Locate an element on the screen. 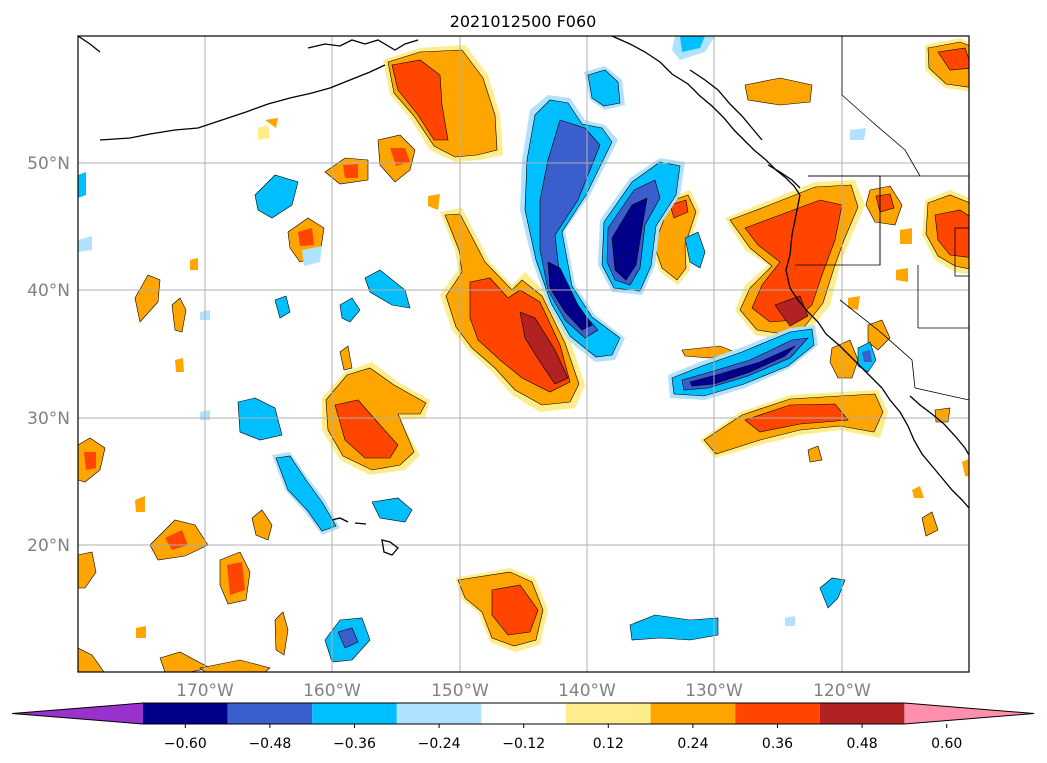 This screenshot has width=1047, height=763. positive-anomaly-canada is located at coordinates (947, 65).